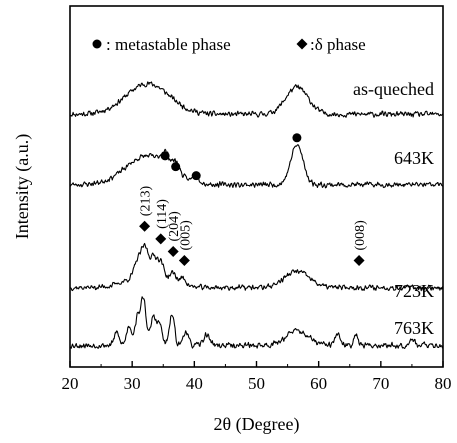 Image resolution: width=457 pixels, height=443 pixels. I want to click on x-tick-label: 60, so click(318, 383).